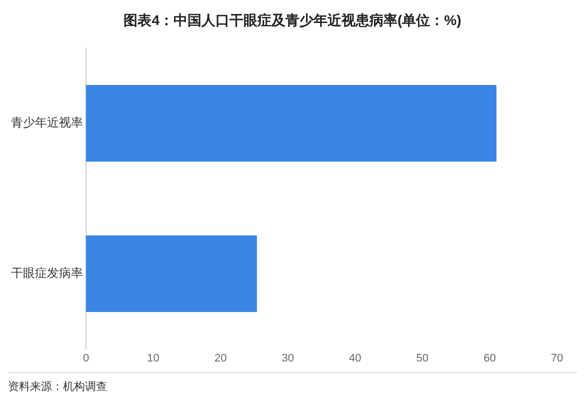  What do you see at coordinates (355, 358) in the screenshot?
I see `x-tick-label: 40` at bounding box center [355, 358].